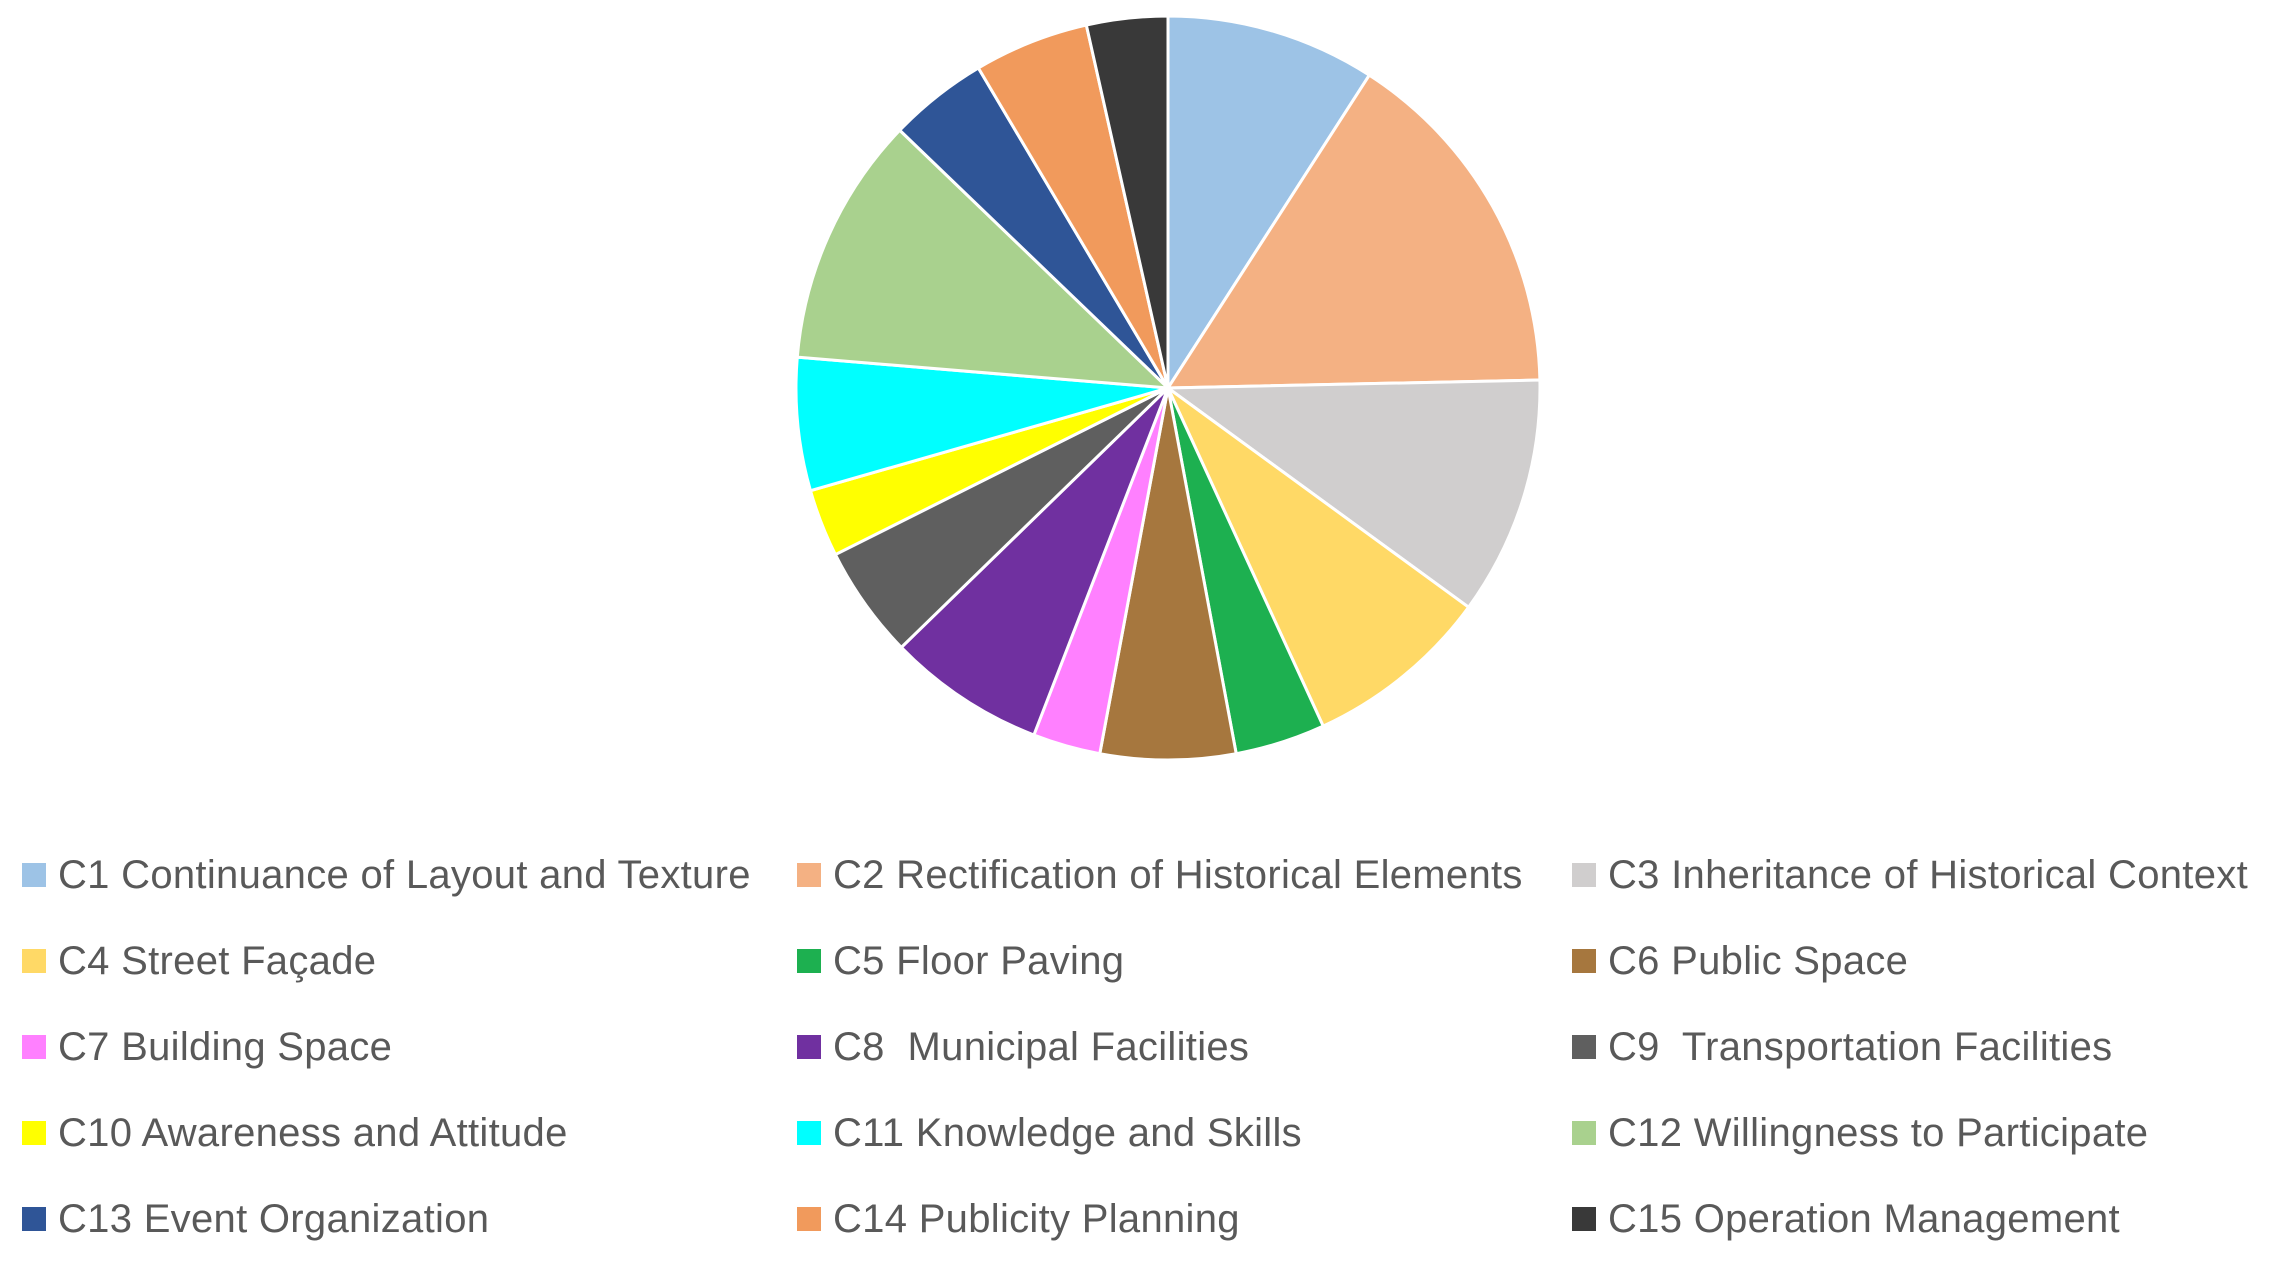 Image resolution: width=2280 pixels, height=1262 pixels. I want to click on legend-item-c10: C10 Awareness and Attitude, so click(409, 1133).